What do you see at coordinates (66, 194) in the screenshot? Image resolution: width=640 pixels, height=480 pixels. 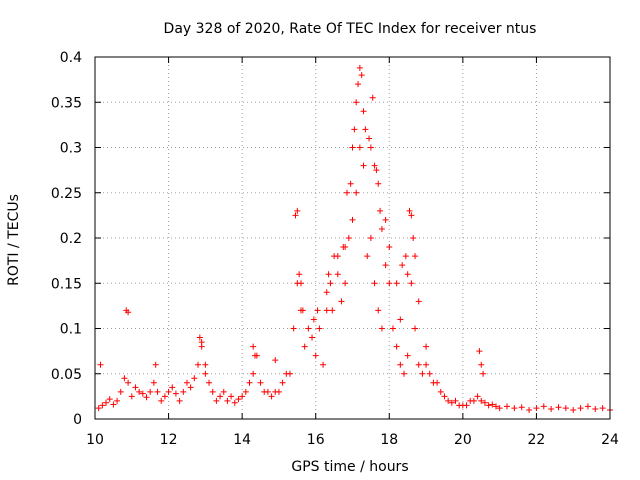 I see `y-tick-label: 0.25` at bounding box center [66, 194].